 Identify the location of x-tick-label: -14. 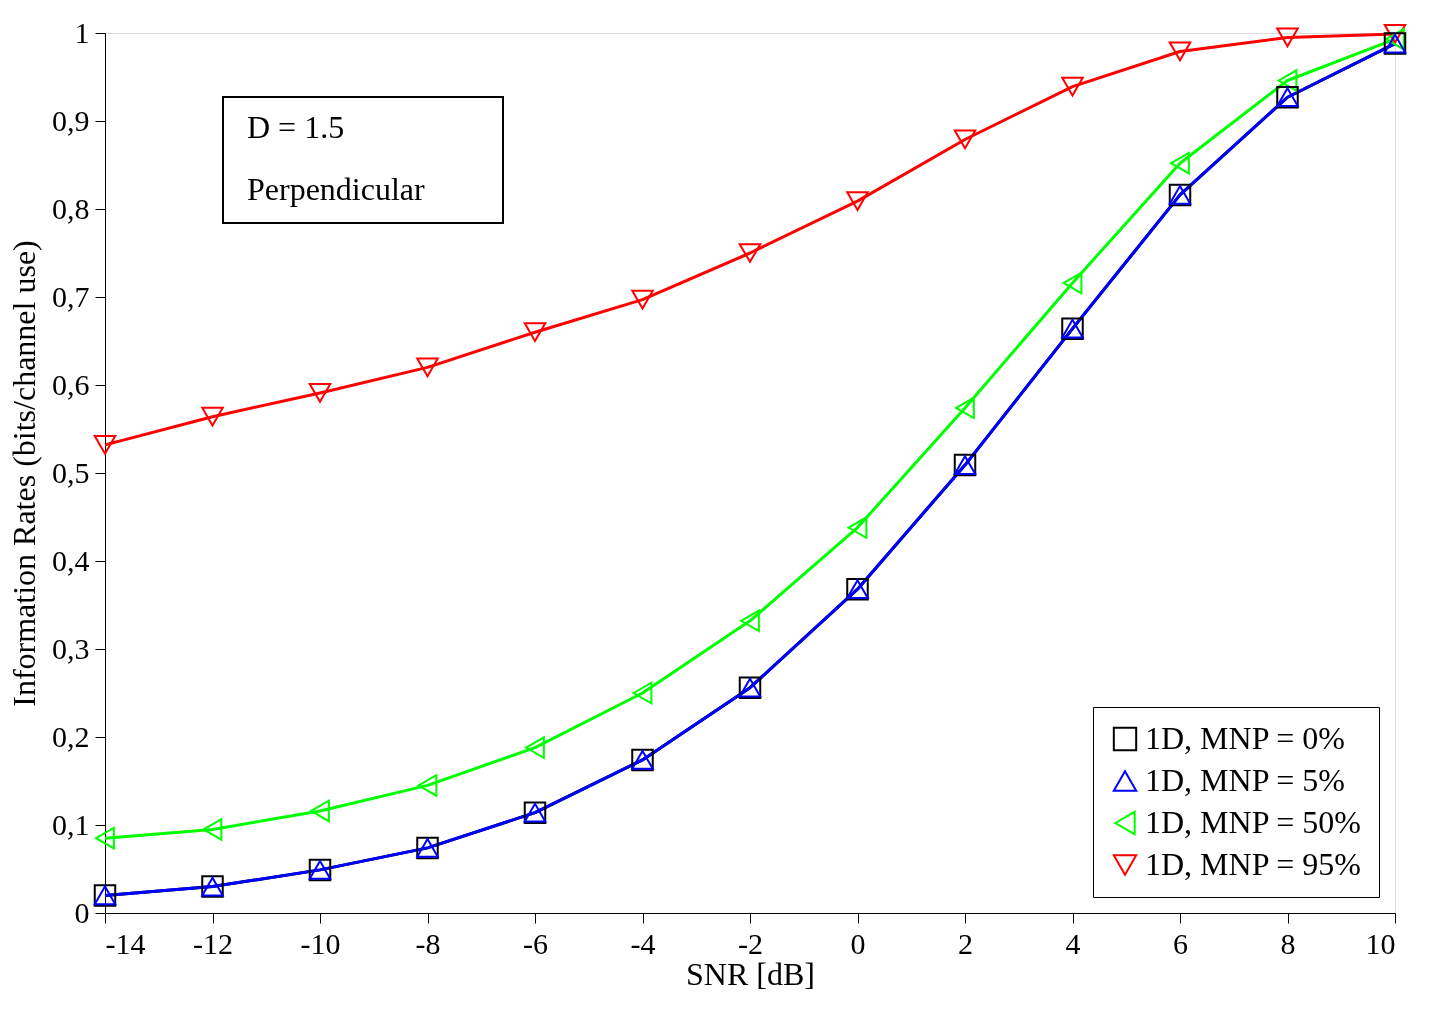
(125, 943).